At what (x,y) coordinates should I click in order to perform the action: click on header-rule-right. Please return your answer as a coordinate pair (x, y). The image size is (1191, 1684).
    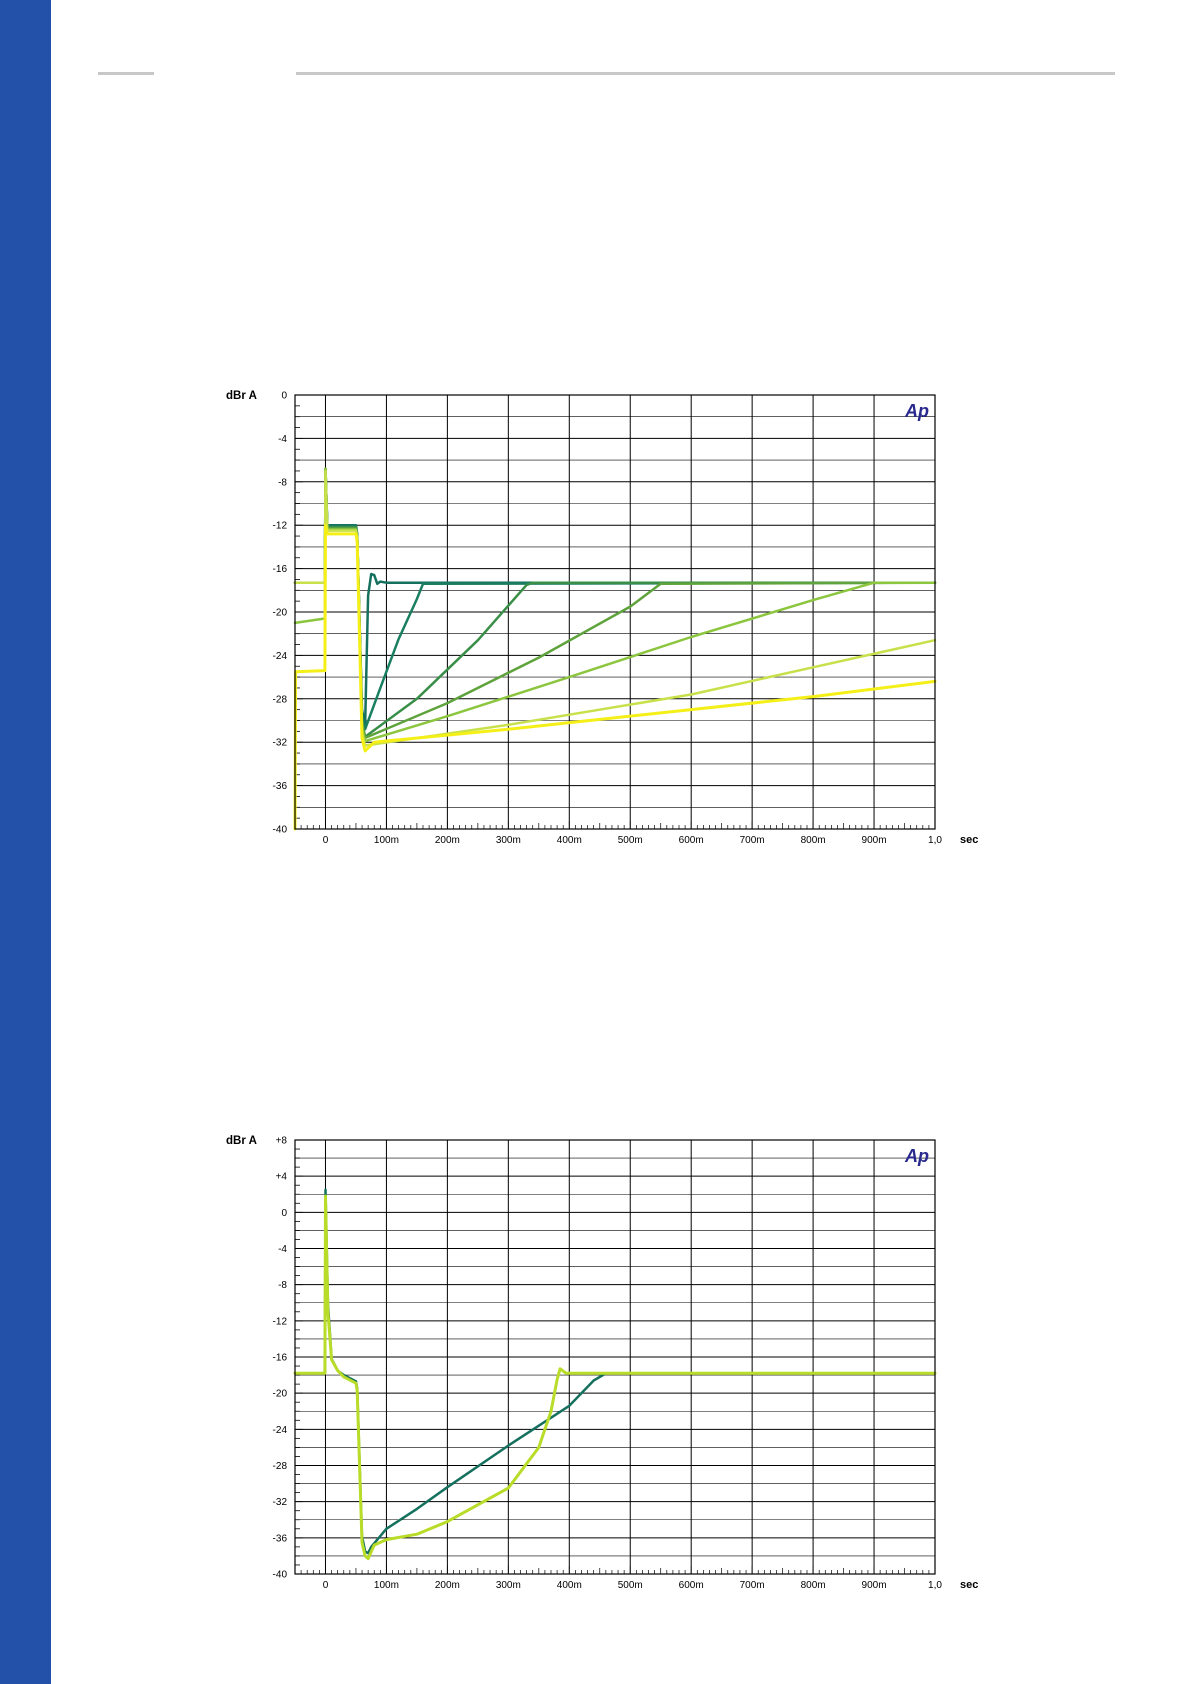
    Looking at the image, I should click on (705, 73).